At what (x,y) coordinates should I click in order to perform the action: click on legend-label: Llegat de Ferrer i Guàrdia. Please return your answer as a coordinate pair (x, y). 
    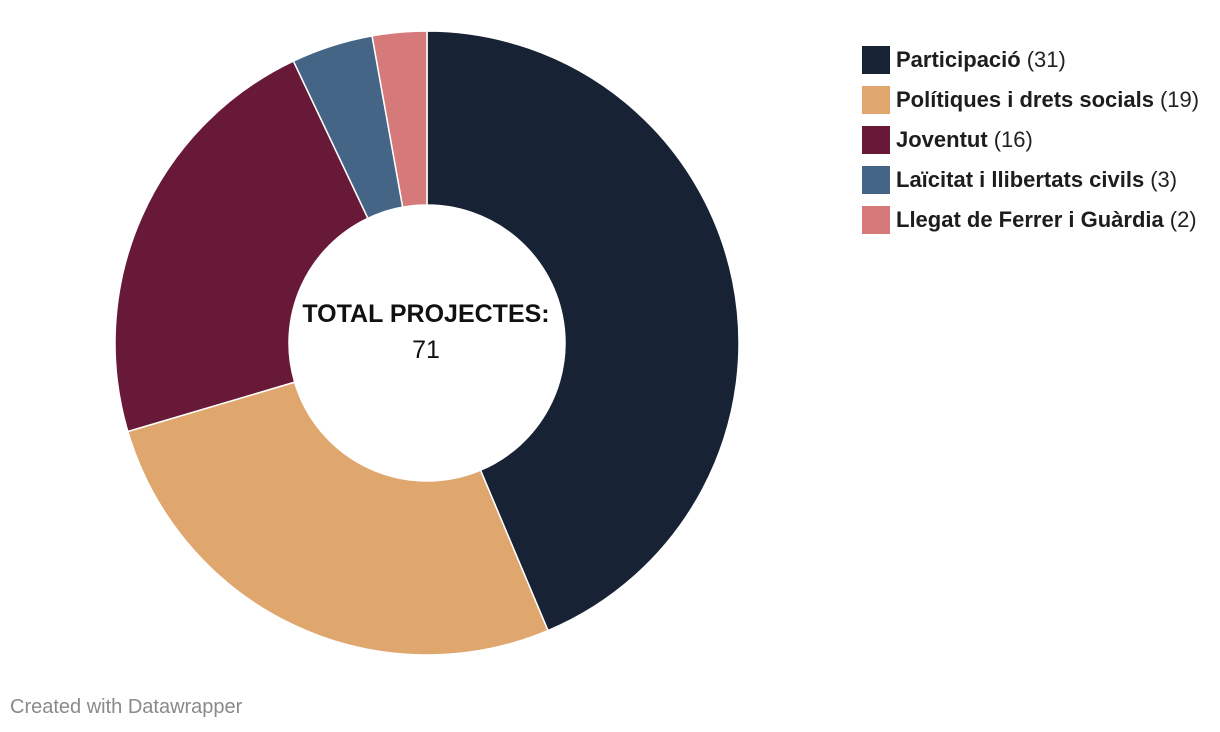
    Looking at the image, I should click on (1030, 219).